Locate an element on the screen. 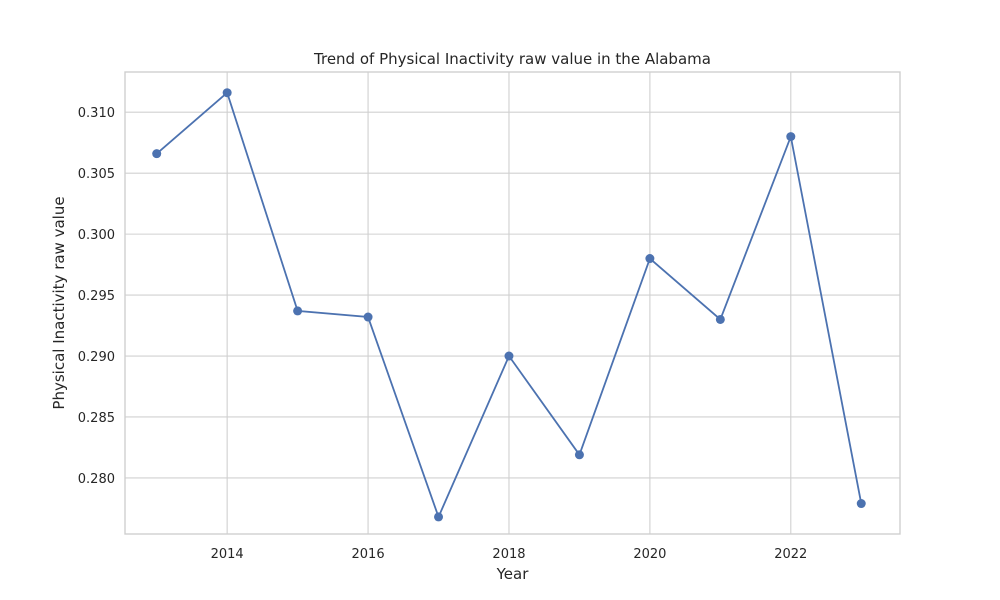  y-axis-label: Physical Inactivity raw value is located at coordinates (59, 302).